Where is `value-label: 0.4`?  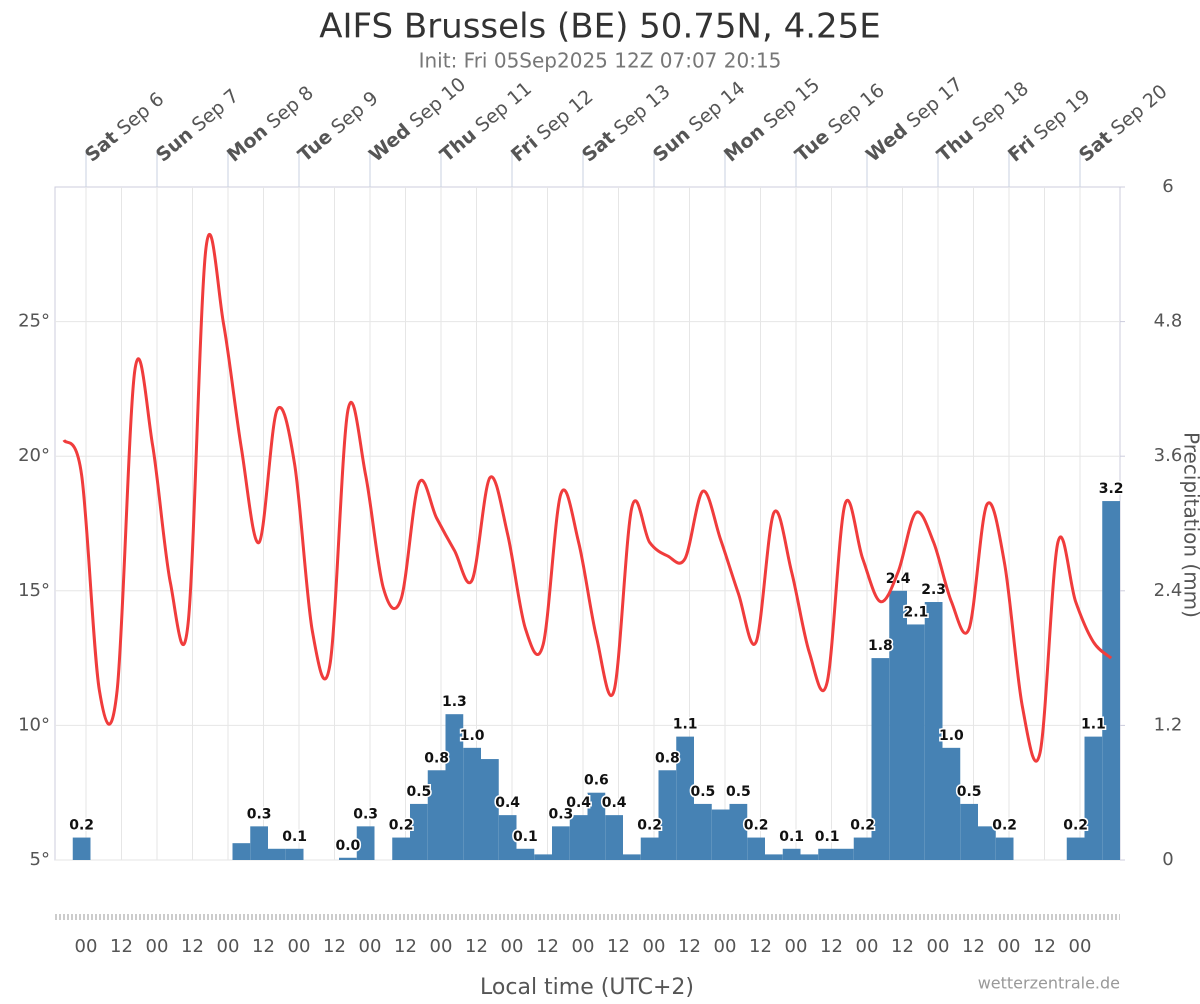
value-label: 0.4 is located at coordinates (614, 803).